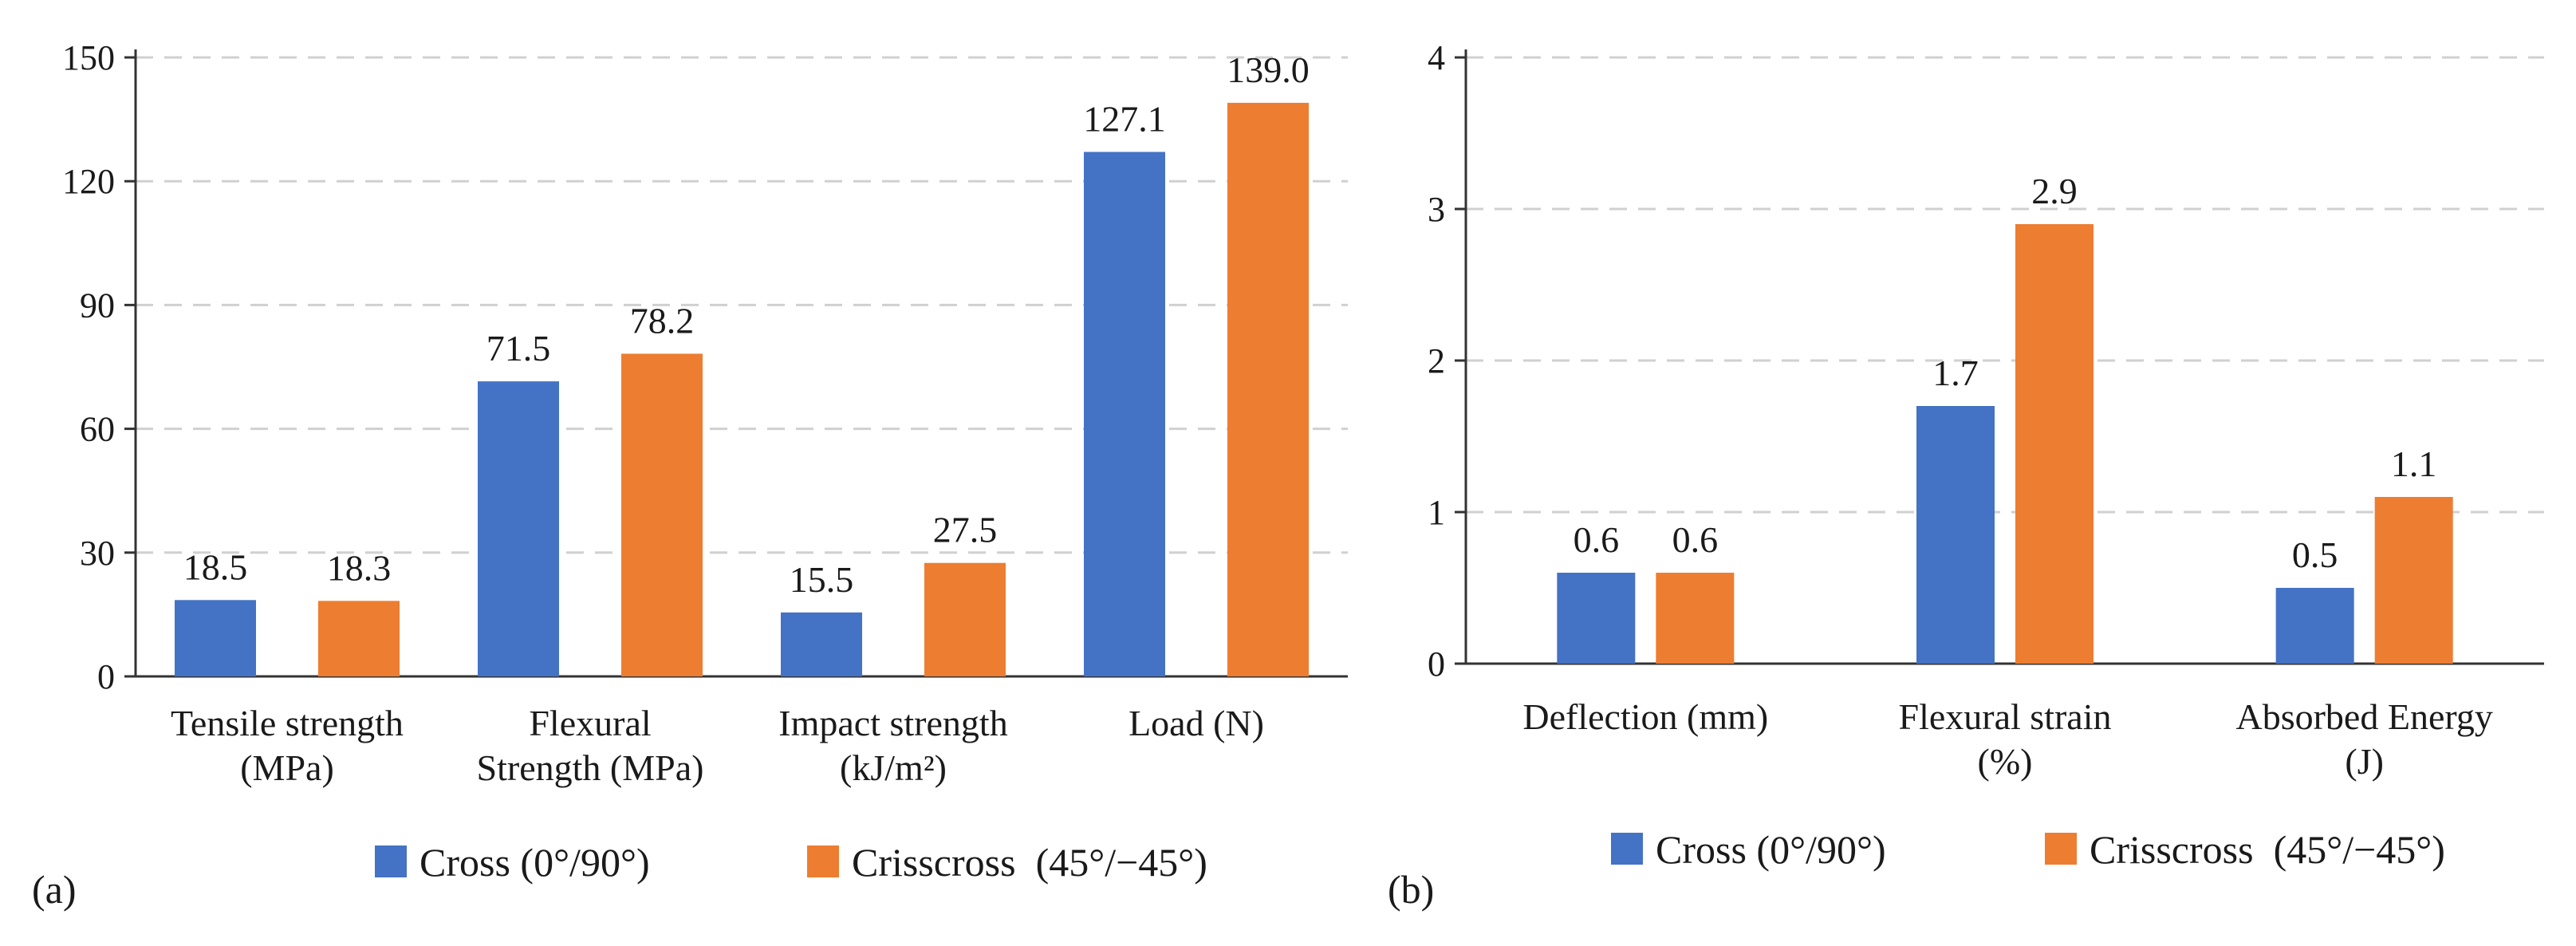  Describe the element at coordinates (1645, 716) in the screenshot. I see `category-label: Deflection (mm)` at that location.